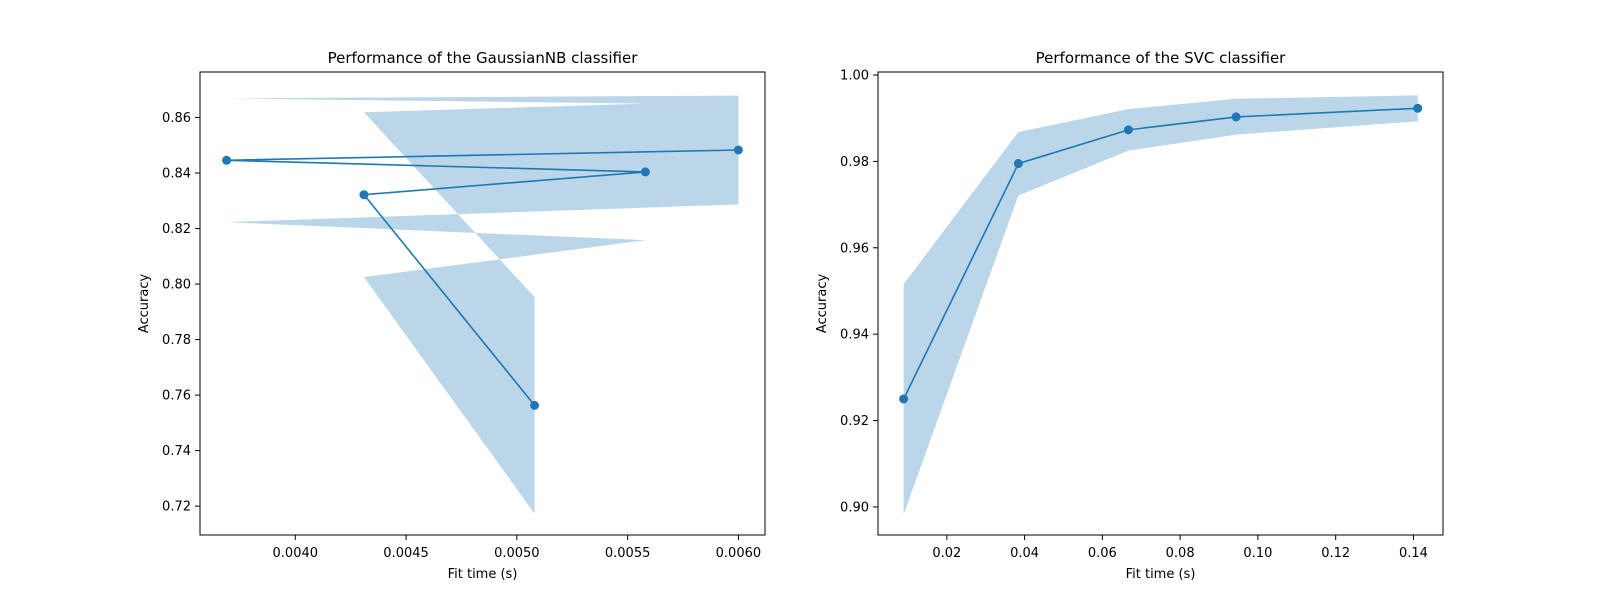  What do you see at coordinates (176, 396) in the screenshot?
I see `y-tick-label: 0.76` at bounding box center [176, 396].